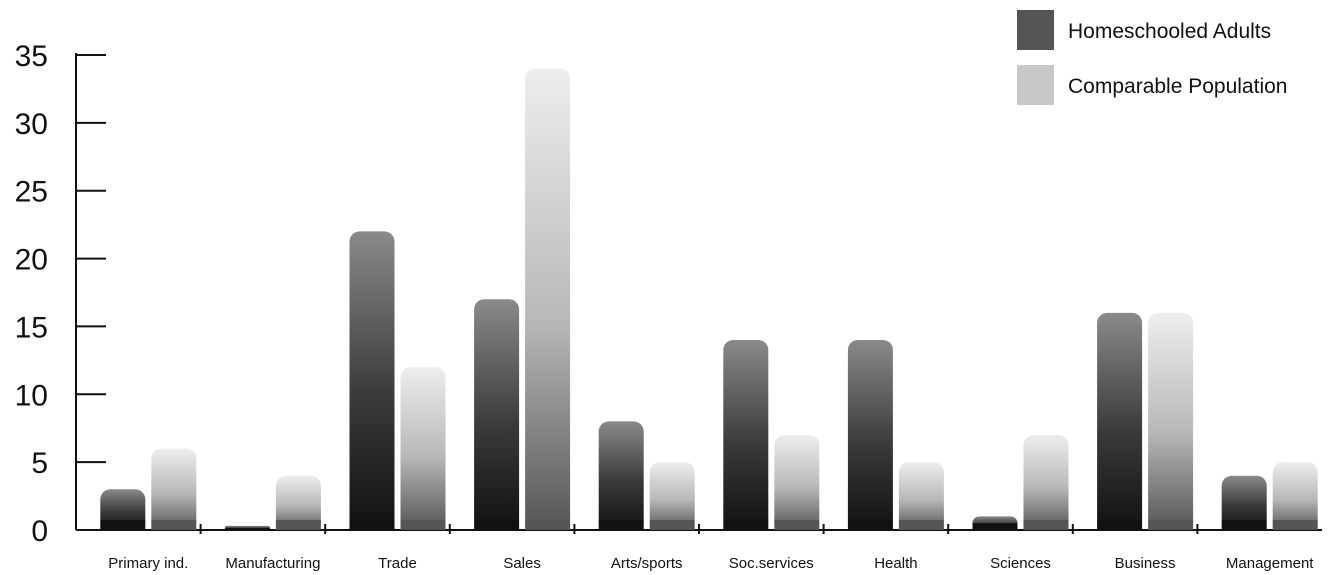 The height and width of the screenshot is (575, 1329). Describe the element at coordinates (921, 496) in the screenshot. I see `bar-comparable-population-health` at that location.